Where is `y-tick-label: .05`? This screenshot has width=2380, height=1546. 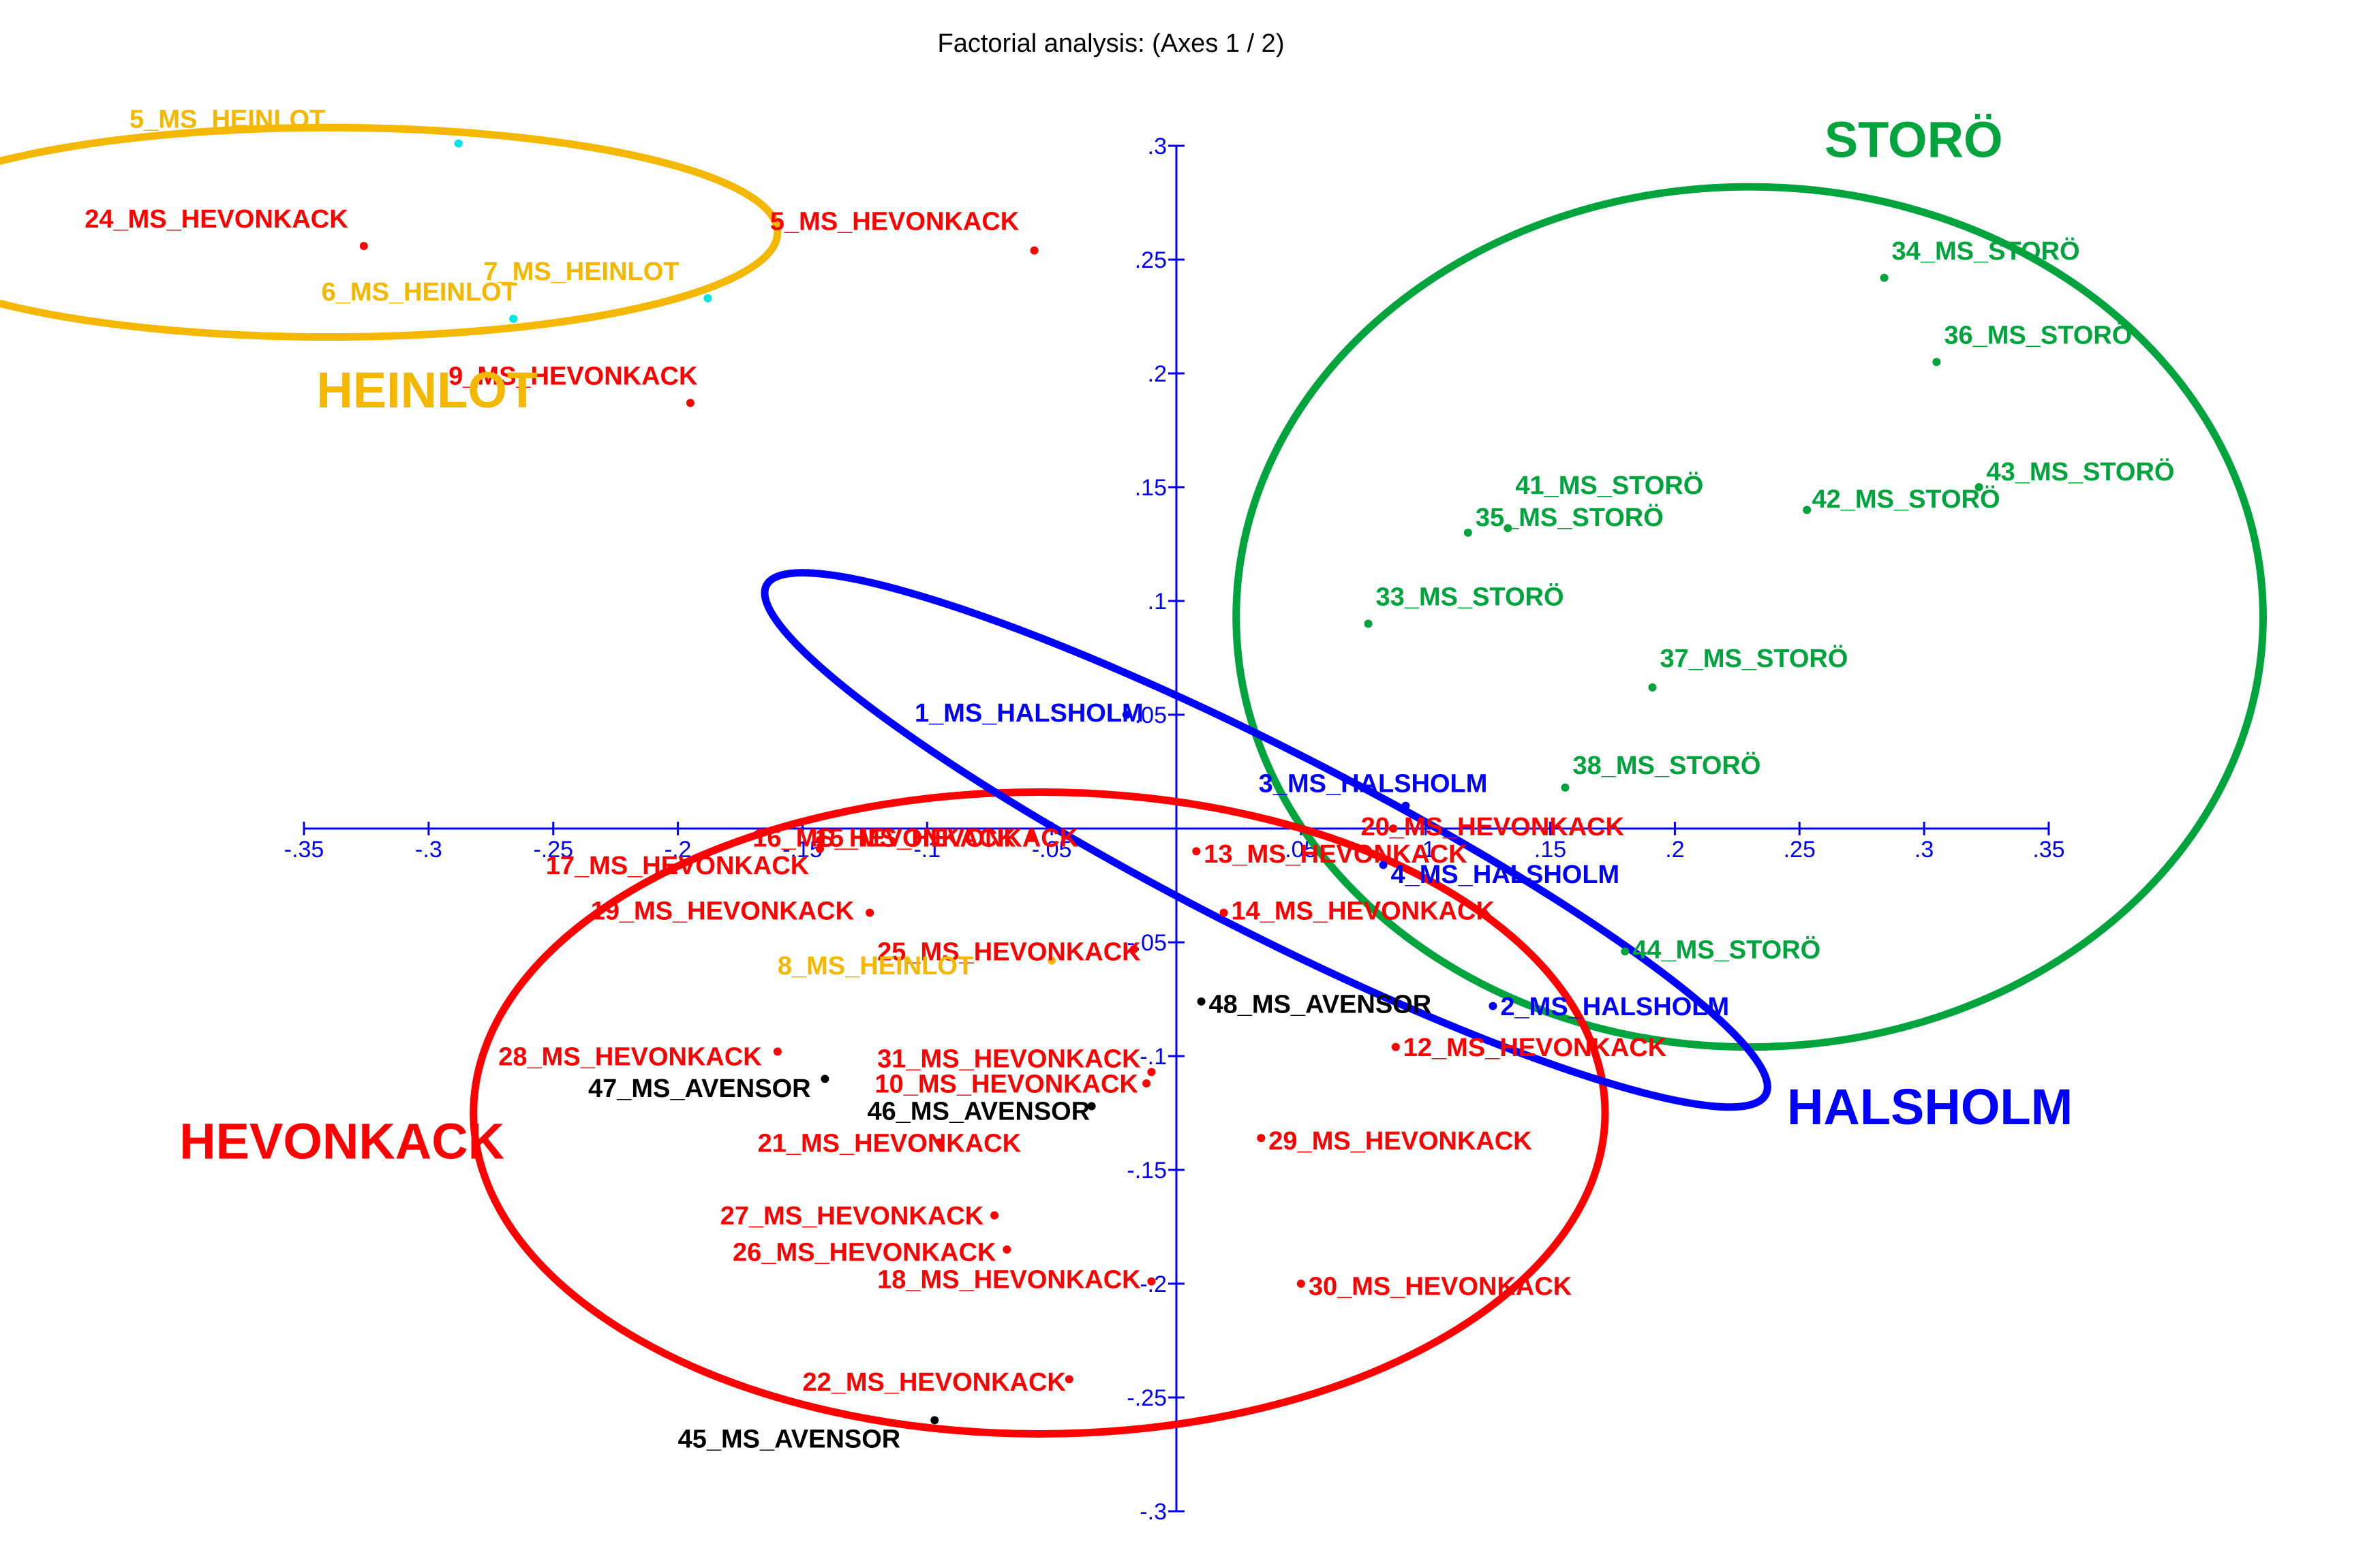 y-tick-label: .05 is located at coordinates (1151, 715).